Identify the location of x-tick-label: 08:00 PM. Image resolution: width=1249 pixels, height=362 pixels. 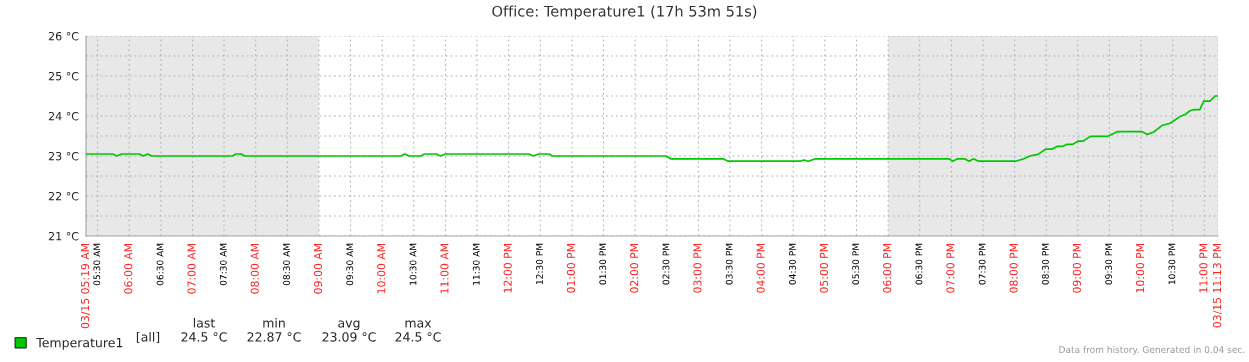
(1013, 268).